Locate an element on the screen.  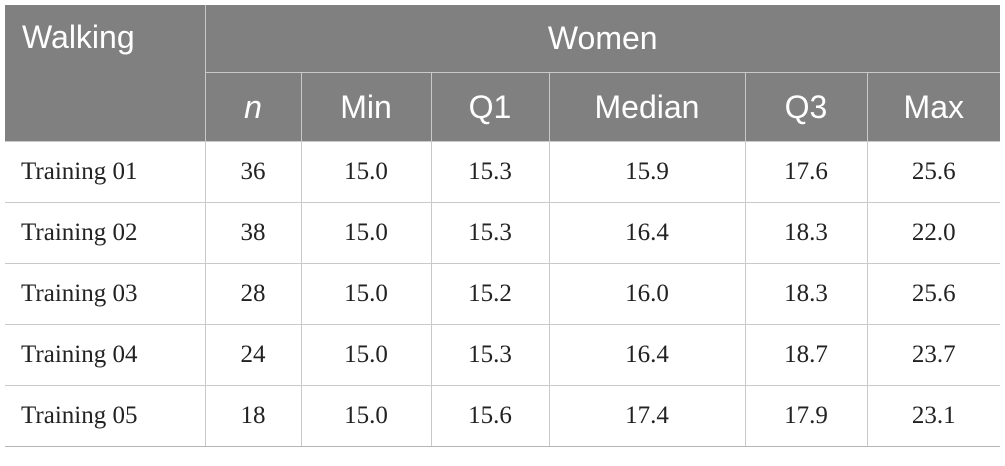
column-header-max: Max is located at coordinates (933, 107).